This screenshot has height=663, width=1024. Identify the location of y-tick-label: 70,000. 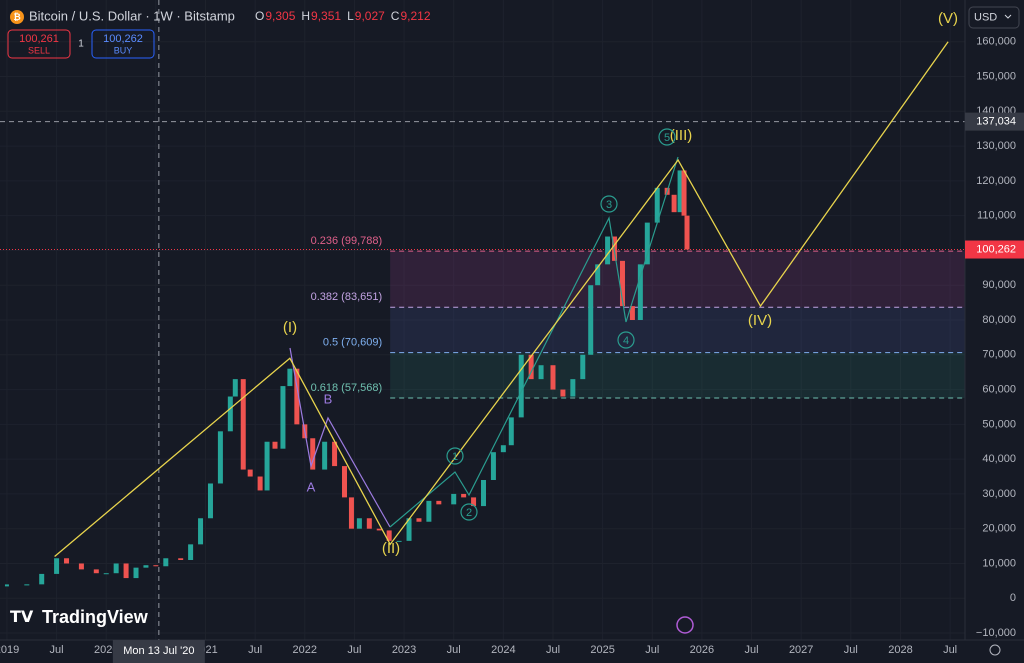
(999, 355).